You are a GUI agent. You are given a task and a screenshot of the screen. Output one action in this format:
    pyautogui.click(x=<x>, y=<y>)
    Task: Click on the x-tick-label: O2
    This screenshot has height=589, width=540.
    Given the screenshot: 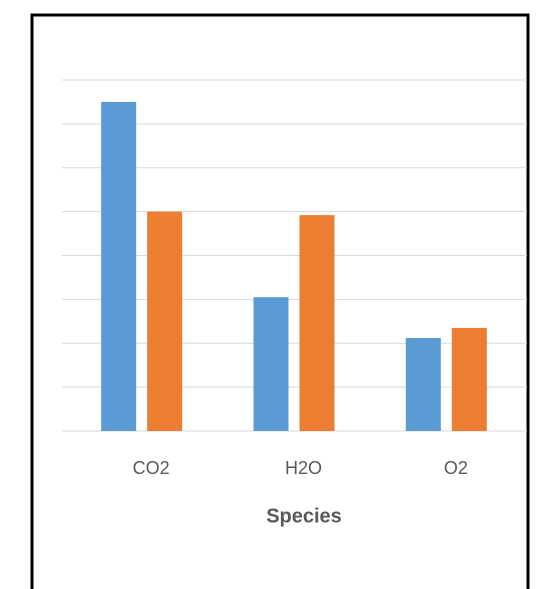 What is the action you would take?
    pyautogui.click(x=456, y=468)
    